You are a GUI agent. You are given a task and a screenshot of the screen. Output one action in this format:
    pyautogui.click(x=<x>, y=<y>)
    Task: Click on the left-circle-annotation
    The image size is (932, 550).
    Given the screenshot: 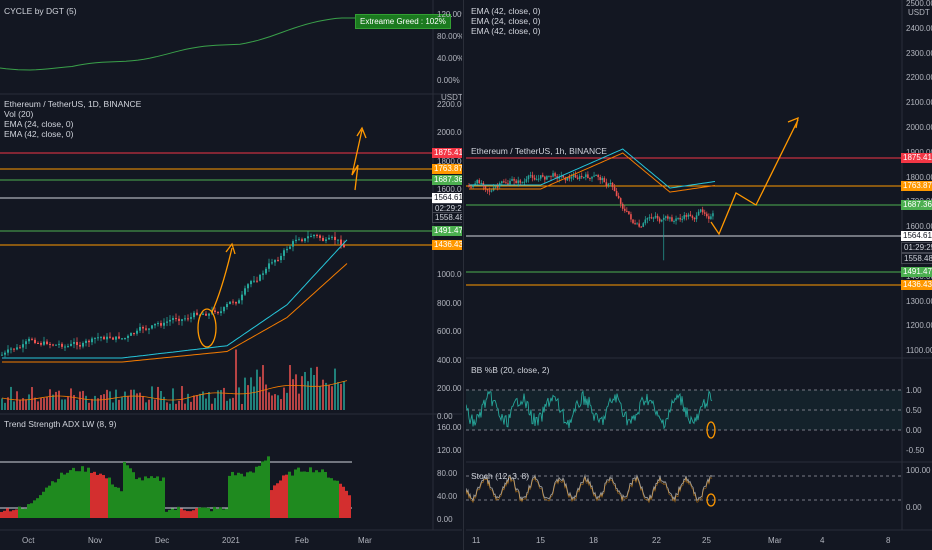 What is the action you would take?
    pyautogui.click(x=207, y=328)
    